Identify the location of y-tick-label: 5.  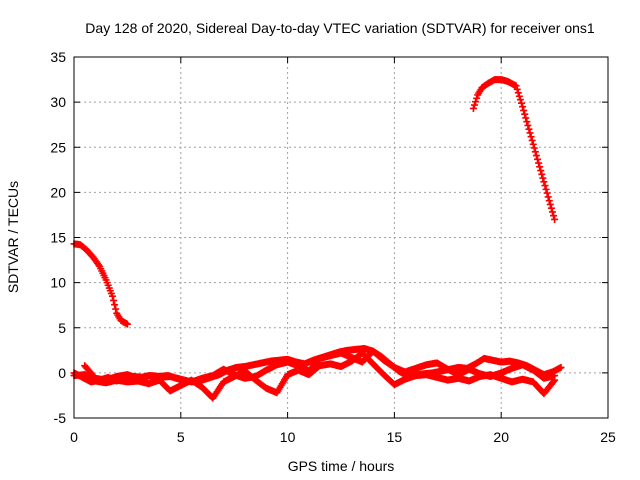
(62, 328).